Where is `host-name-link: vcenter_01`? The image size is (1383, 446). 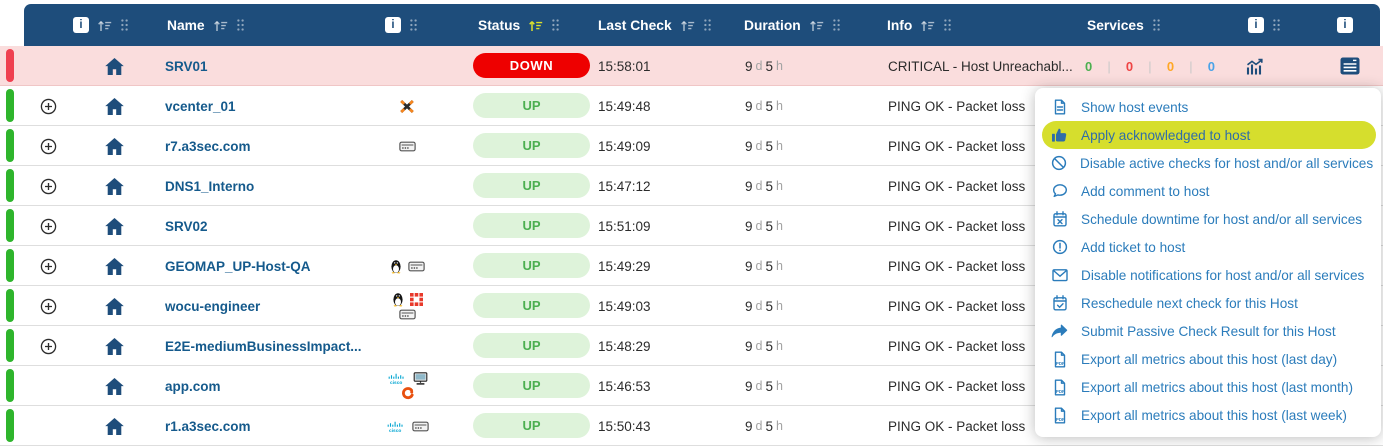 host-name-link: vcenter_01 is located at coordinates (200, 106).